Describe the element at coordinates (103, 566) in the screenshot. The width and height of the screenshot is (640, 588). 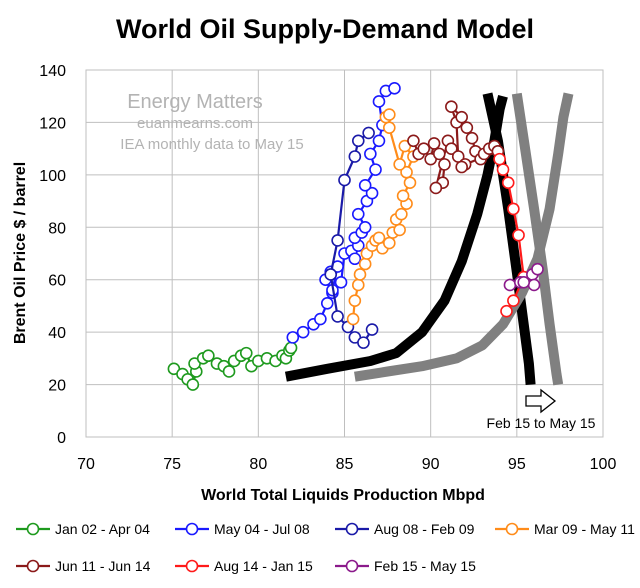
I see `legend-label: Jun 11 - Jun 14` at that location.